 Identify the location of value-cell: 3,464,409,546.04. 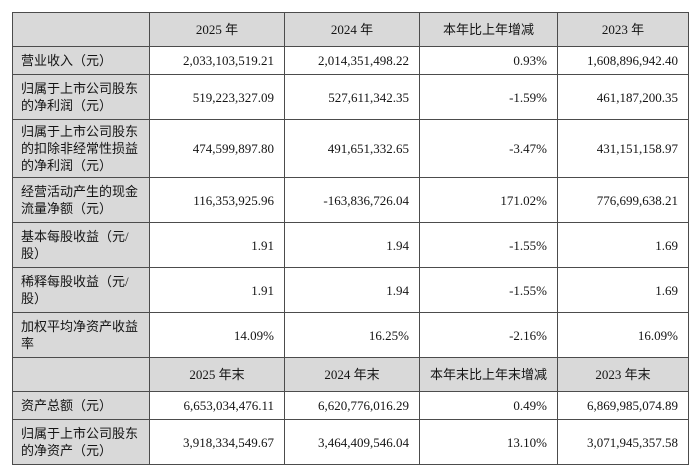
(352, 442).